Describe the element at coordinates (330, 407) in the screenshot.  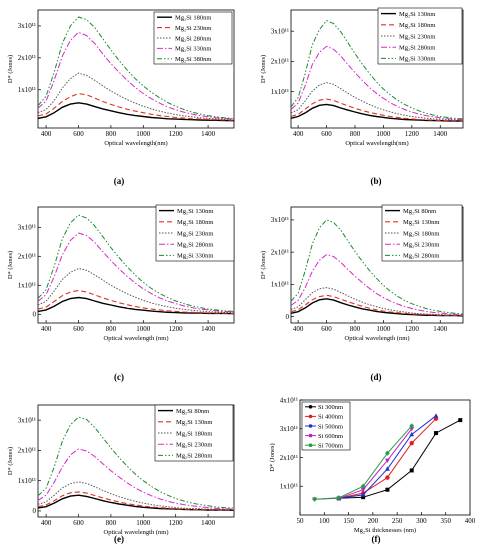
I see `legend-label: Si 300nm` at that location.